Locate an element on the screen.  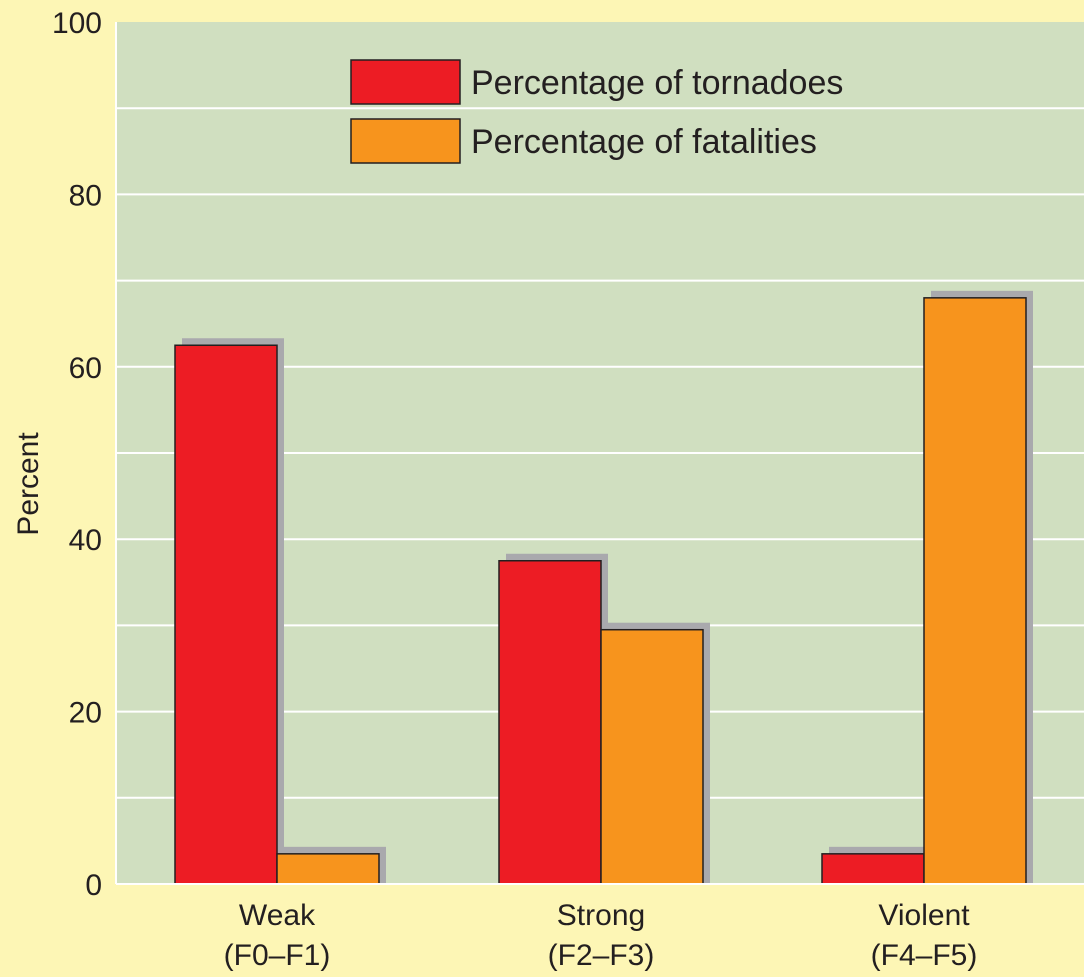
legend-label-fatalities: Percentage of fatalities is located at coordinates (644, 142).